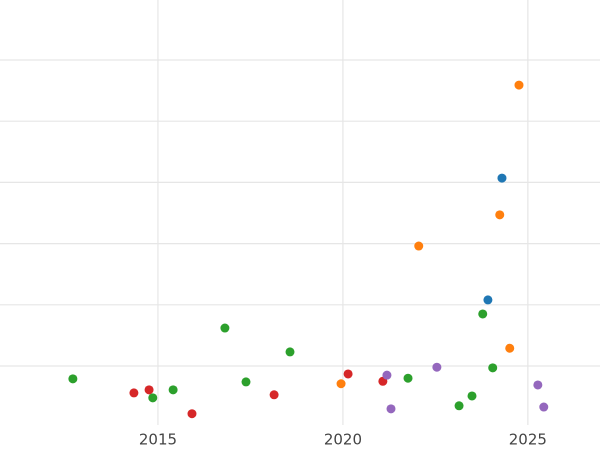 This screenshot has width=600, height=450. What do you see at coordinates (528, 440) in the screenshot?
I see `x-tick-label: 2025` at bounding box center [528, 440].